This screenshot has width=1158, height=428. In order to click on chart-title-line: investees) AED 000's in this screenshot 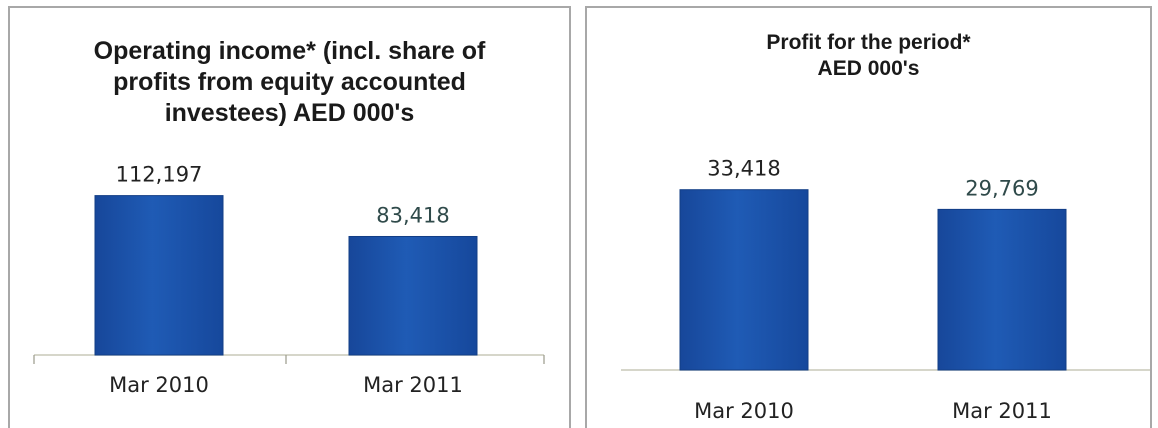, I will do `click(289, 113)`.